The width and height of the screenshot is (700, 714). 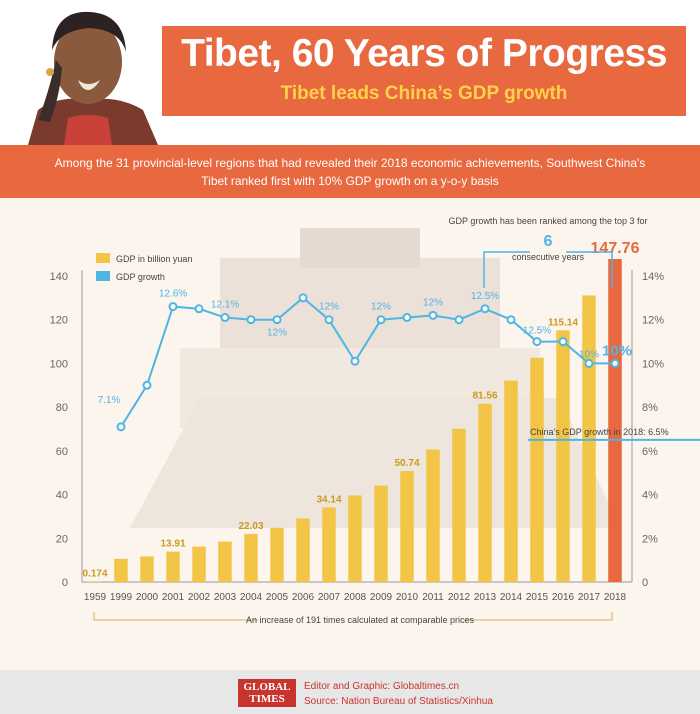 I want to click on bar-2003, so click(x=225, y=561).